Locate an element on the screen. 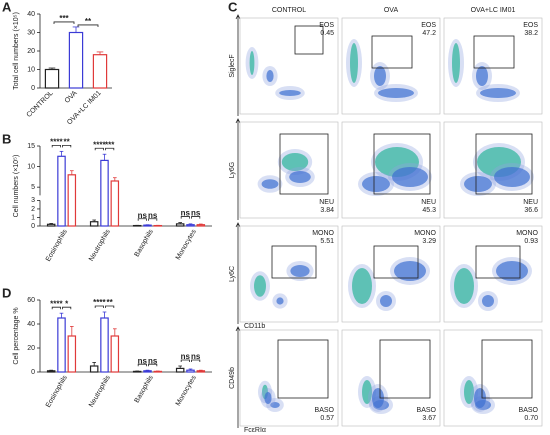 The image size is (550, 435). gate-value: 45.3 is located at coordinates (429, 210).